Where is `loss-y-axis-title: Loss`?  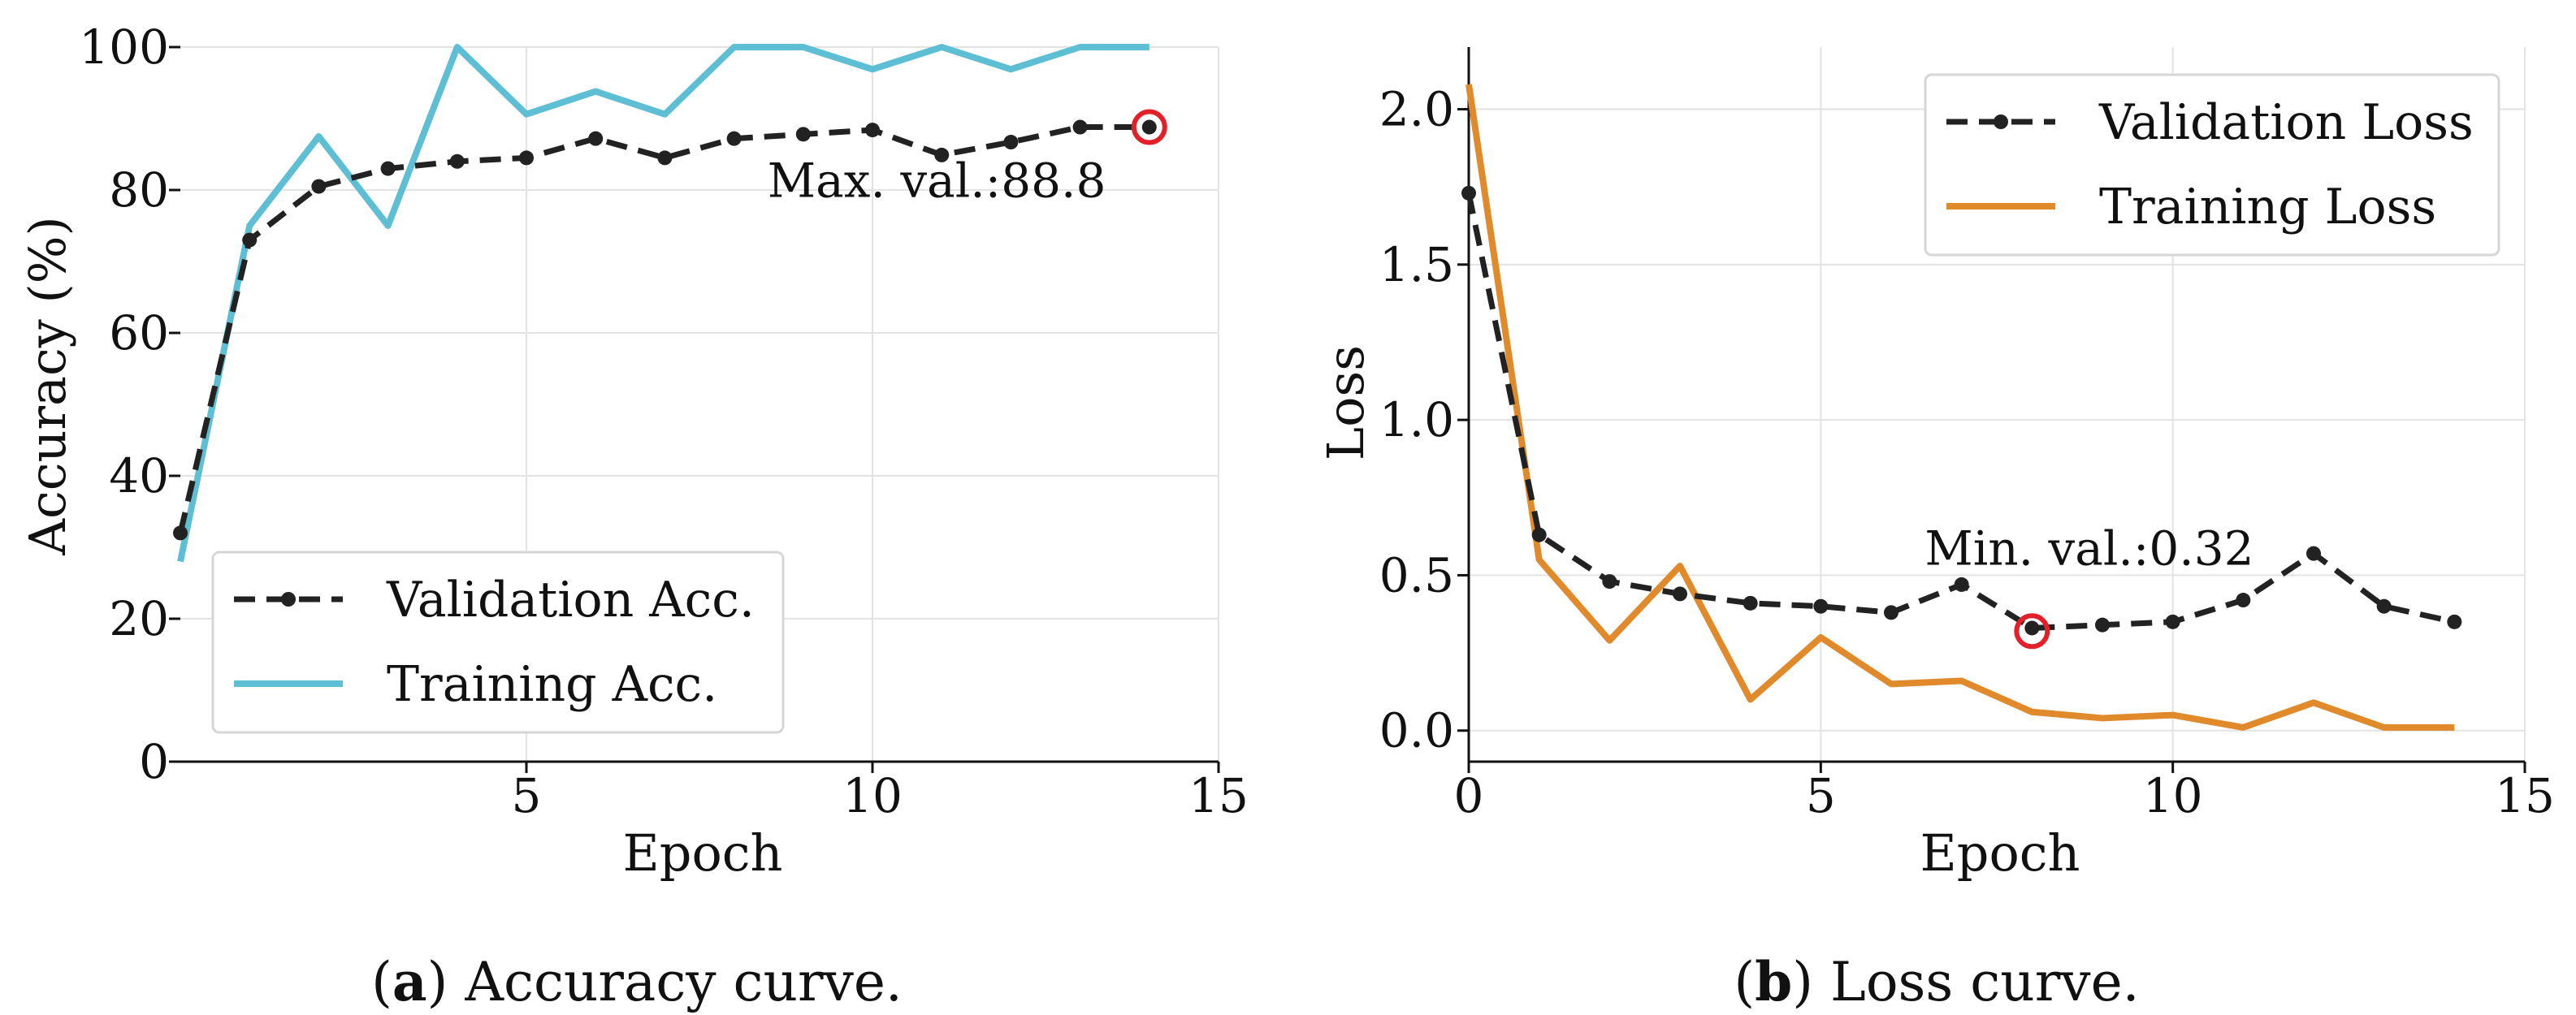 loss-y-axis-title: Loss is located at coordinates (1345, 403).